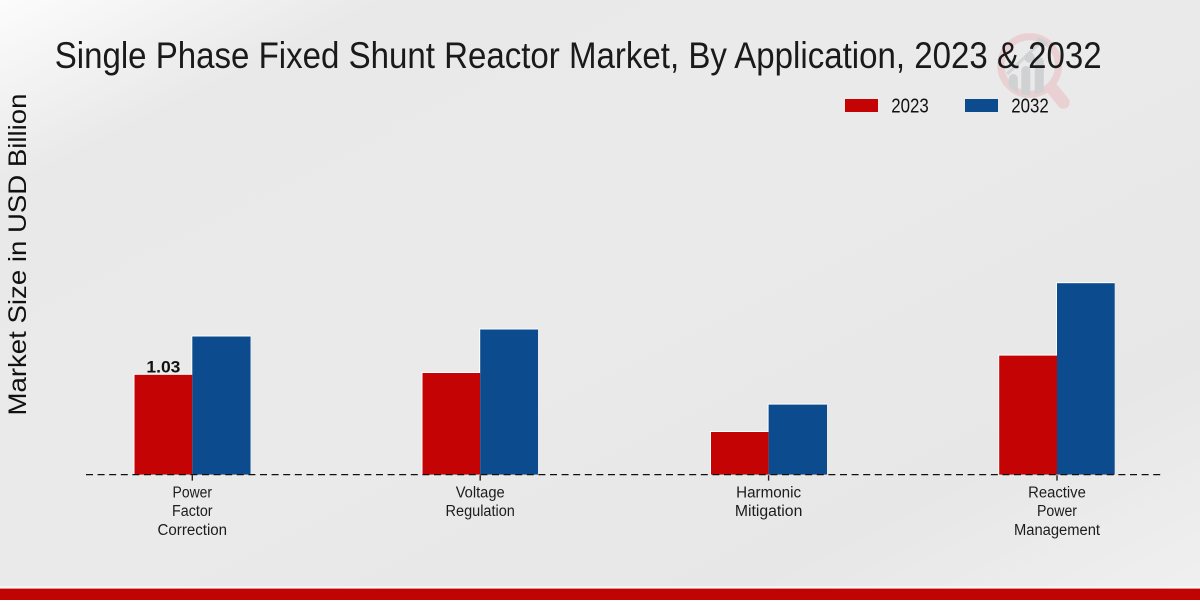  I want to click on svg-text: 2032, so click(1030, 106).